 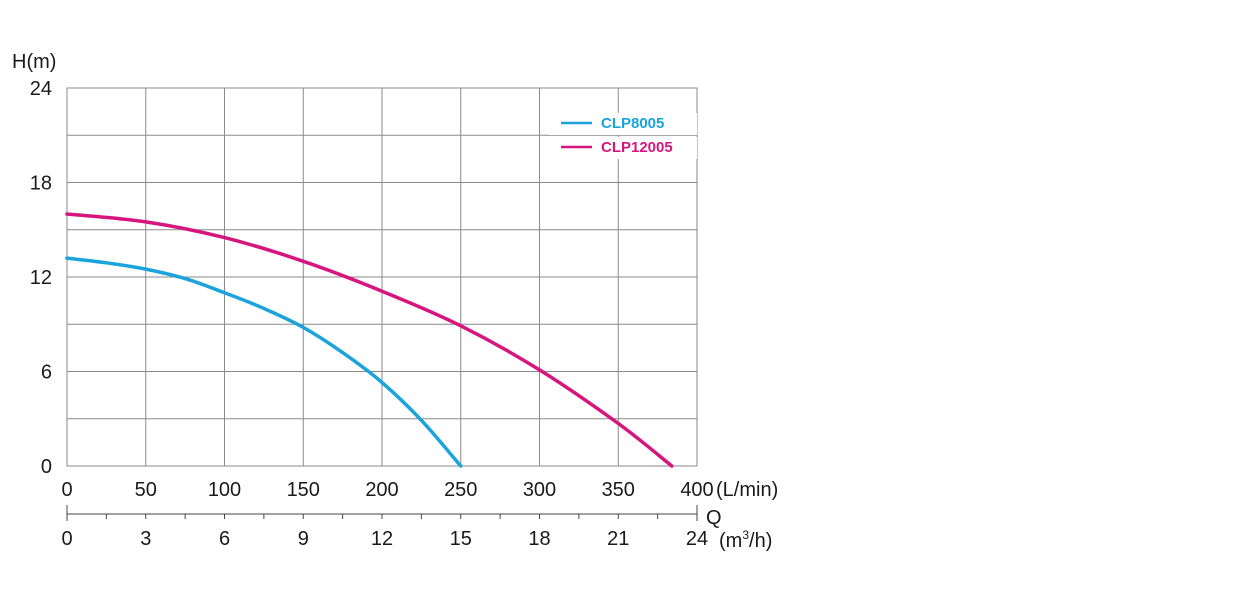 I want to click on secondary-unit-end: /h), so click(x=760, y=541).